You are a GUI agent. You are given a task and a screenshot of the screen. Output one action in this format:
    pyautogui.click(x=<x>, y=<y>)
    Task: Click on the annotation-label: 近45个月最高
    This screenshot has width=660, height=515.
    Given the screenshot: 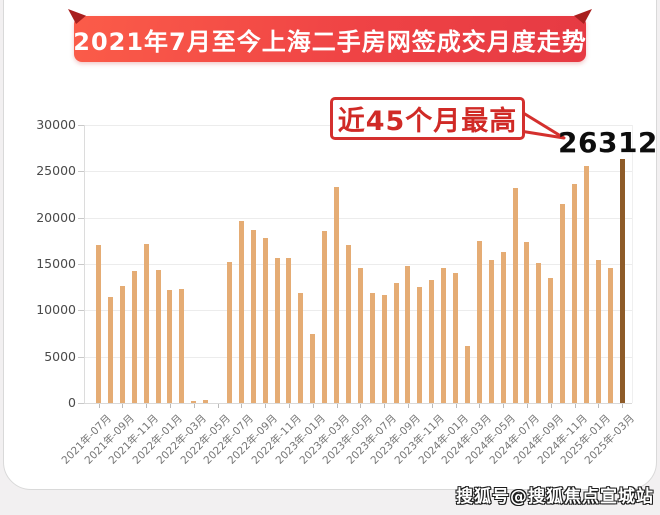 What is the action you would take?
    pyautogui.click(x=427, y=121)
    